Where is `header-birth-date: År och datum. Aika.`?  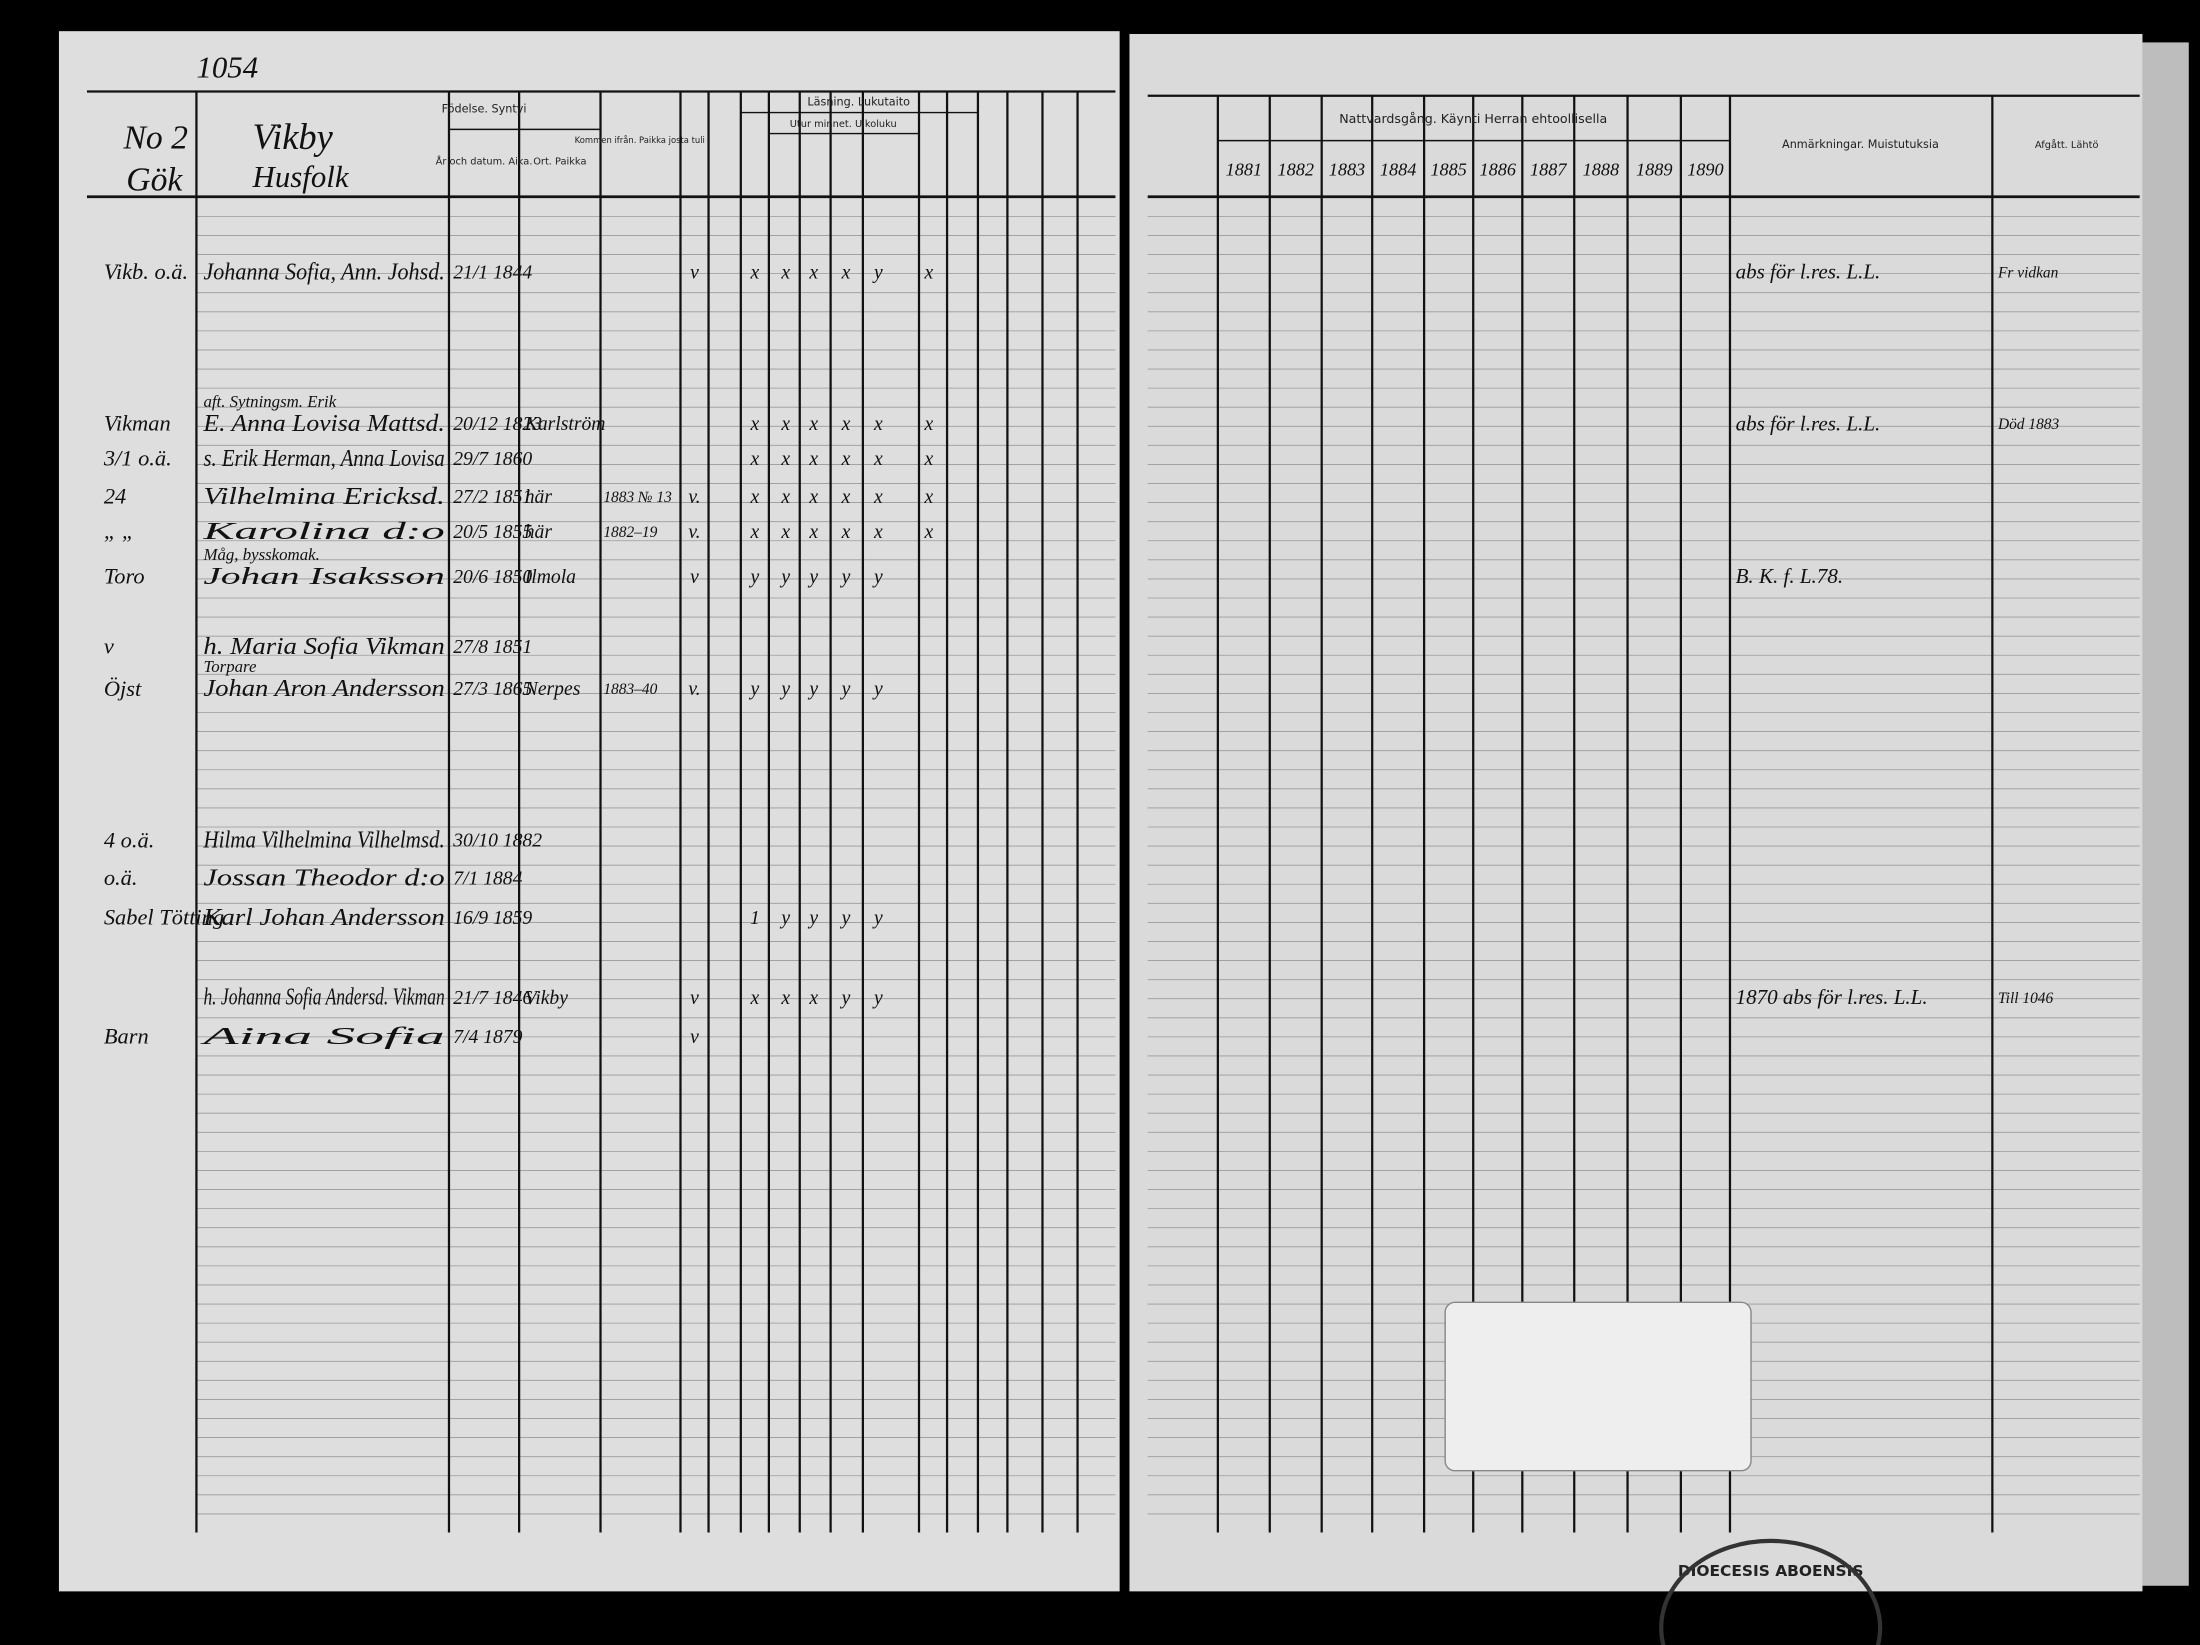
header-birth-date: År och datum. Aika. is located at coordinates (484, 161).